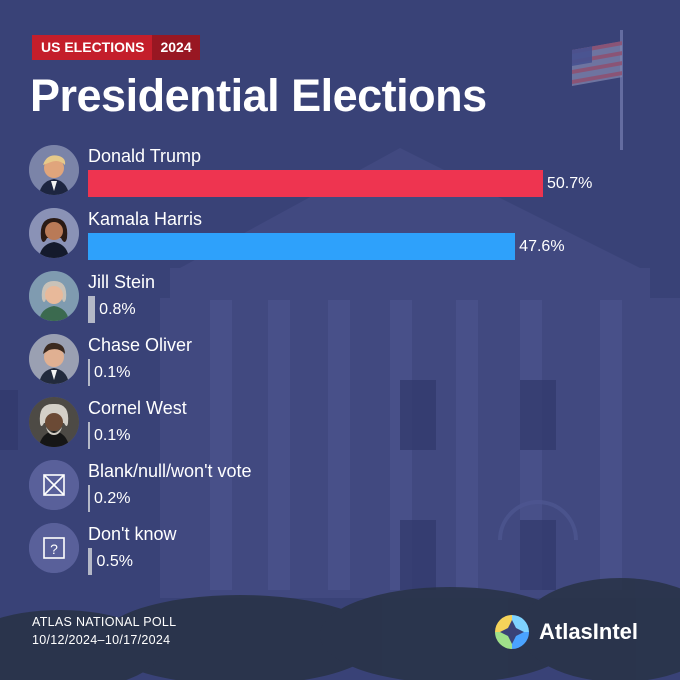 The height and width of the screenshot is (680, 680). What do you see at coordinates (54, 422) in the screenshot?
I see `west-photo-icon` at bounding box center [54, 422].